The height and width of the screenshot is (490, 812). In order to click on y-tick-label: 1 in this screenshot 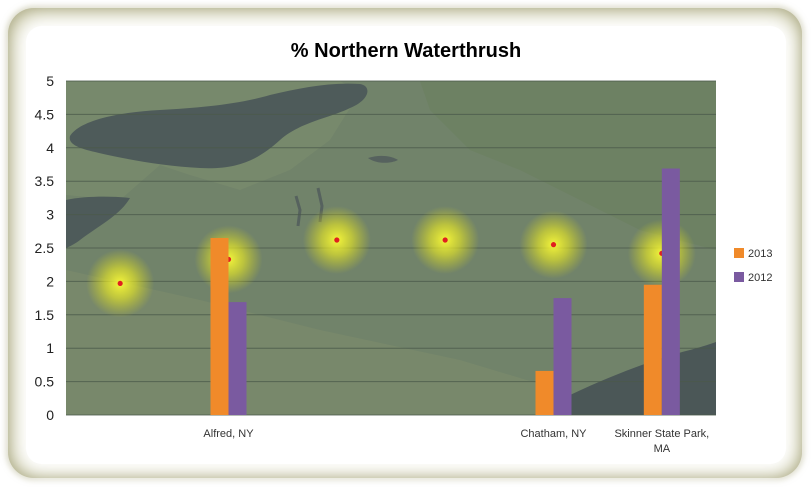, I will do `click(50, 348)`.